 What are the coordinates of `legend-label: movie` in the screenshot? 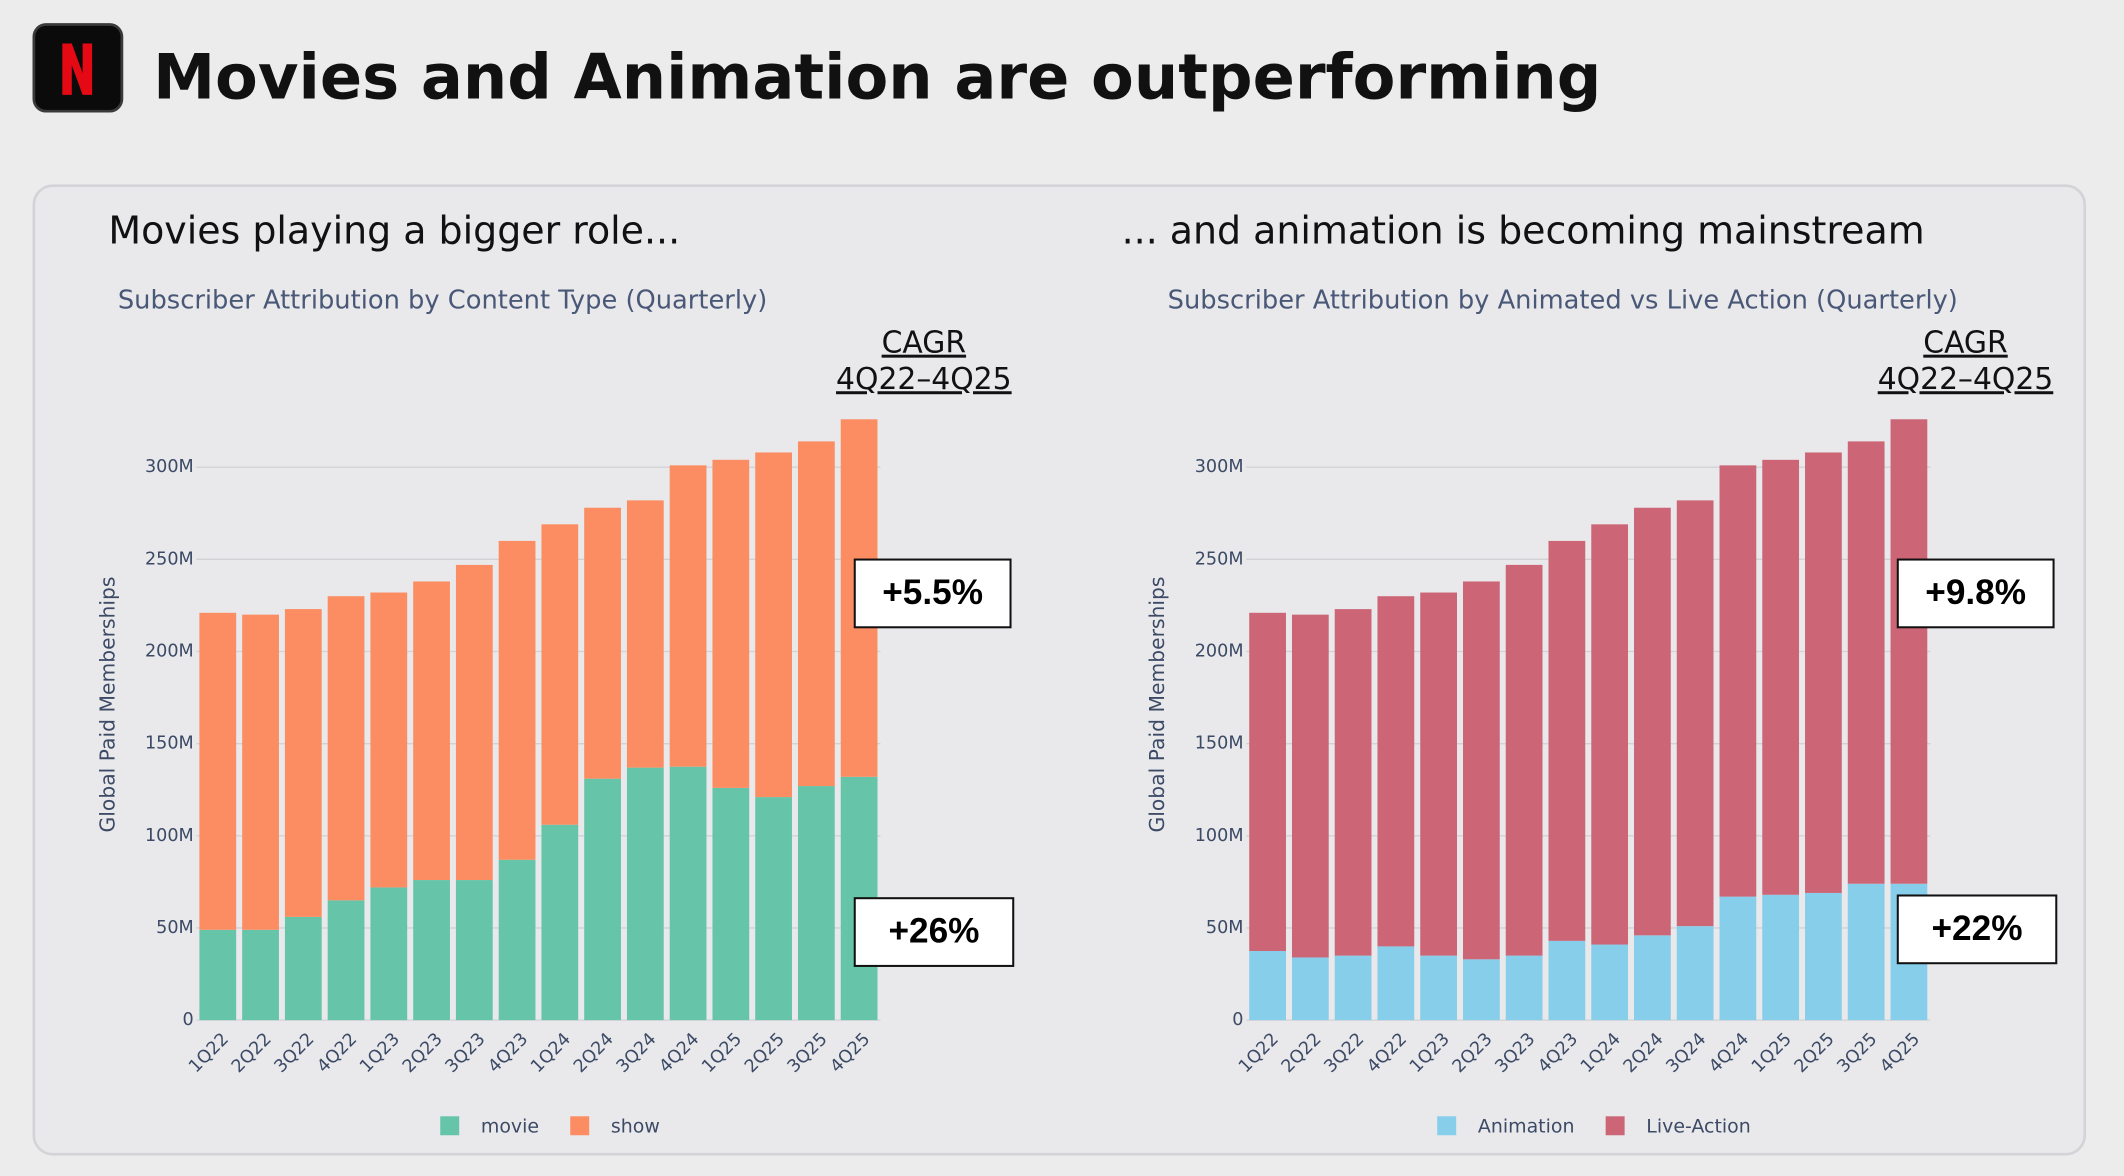 It's located at (510, 1127).